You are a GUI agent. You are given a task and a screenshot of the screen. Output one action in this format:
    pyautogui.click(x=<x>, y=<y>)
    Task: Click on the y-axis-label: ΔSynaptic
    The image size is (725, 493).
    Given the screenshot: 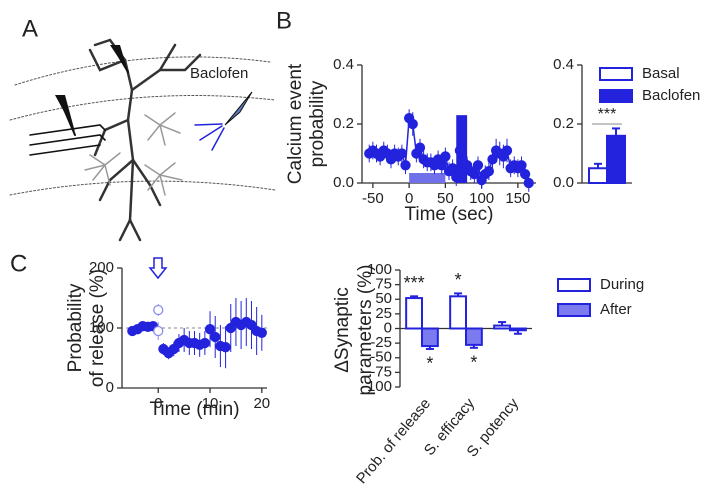 What is the action you would take?
    pyautogui.click(x=342, y=330)
    